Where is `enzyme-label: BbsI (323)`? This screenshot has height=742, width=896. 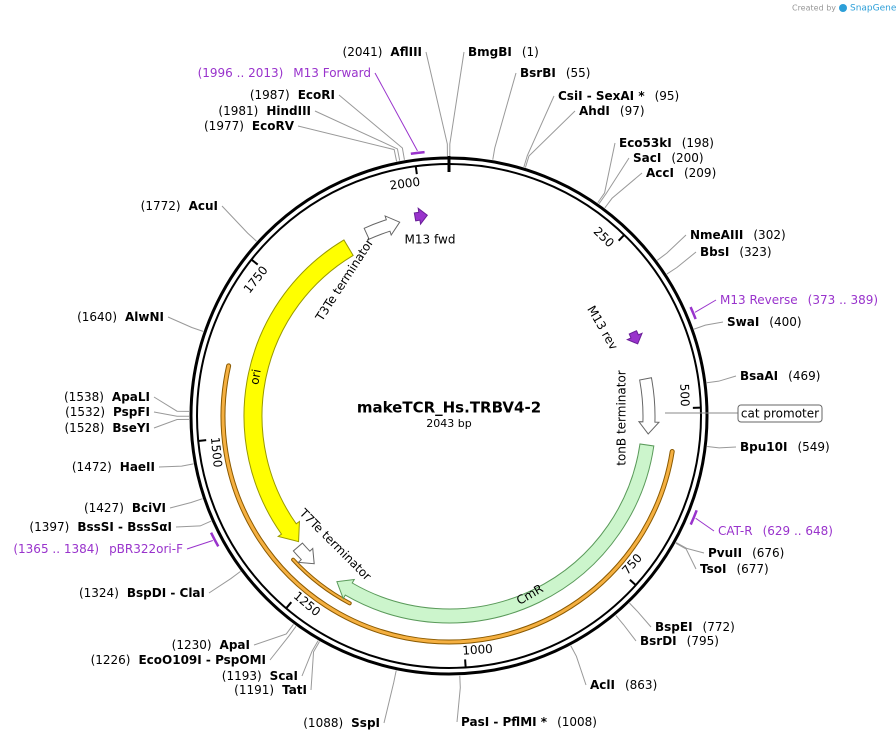 enzyme-label: BbsI (323) is located at coordinates (736, 252).